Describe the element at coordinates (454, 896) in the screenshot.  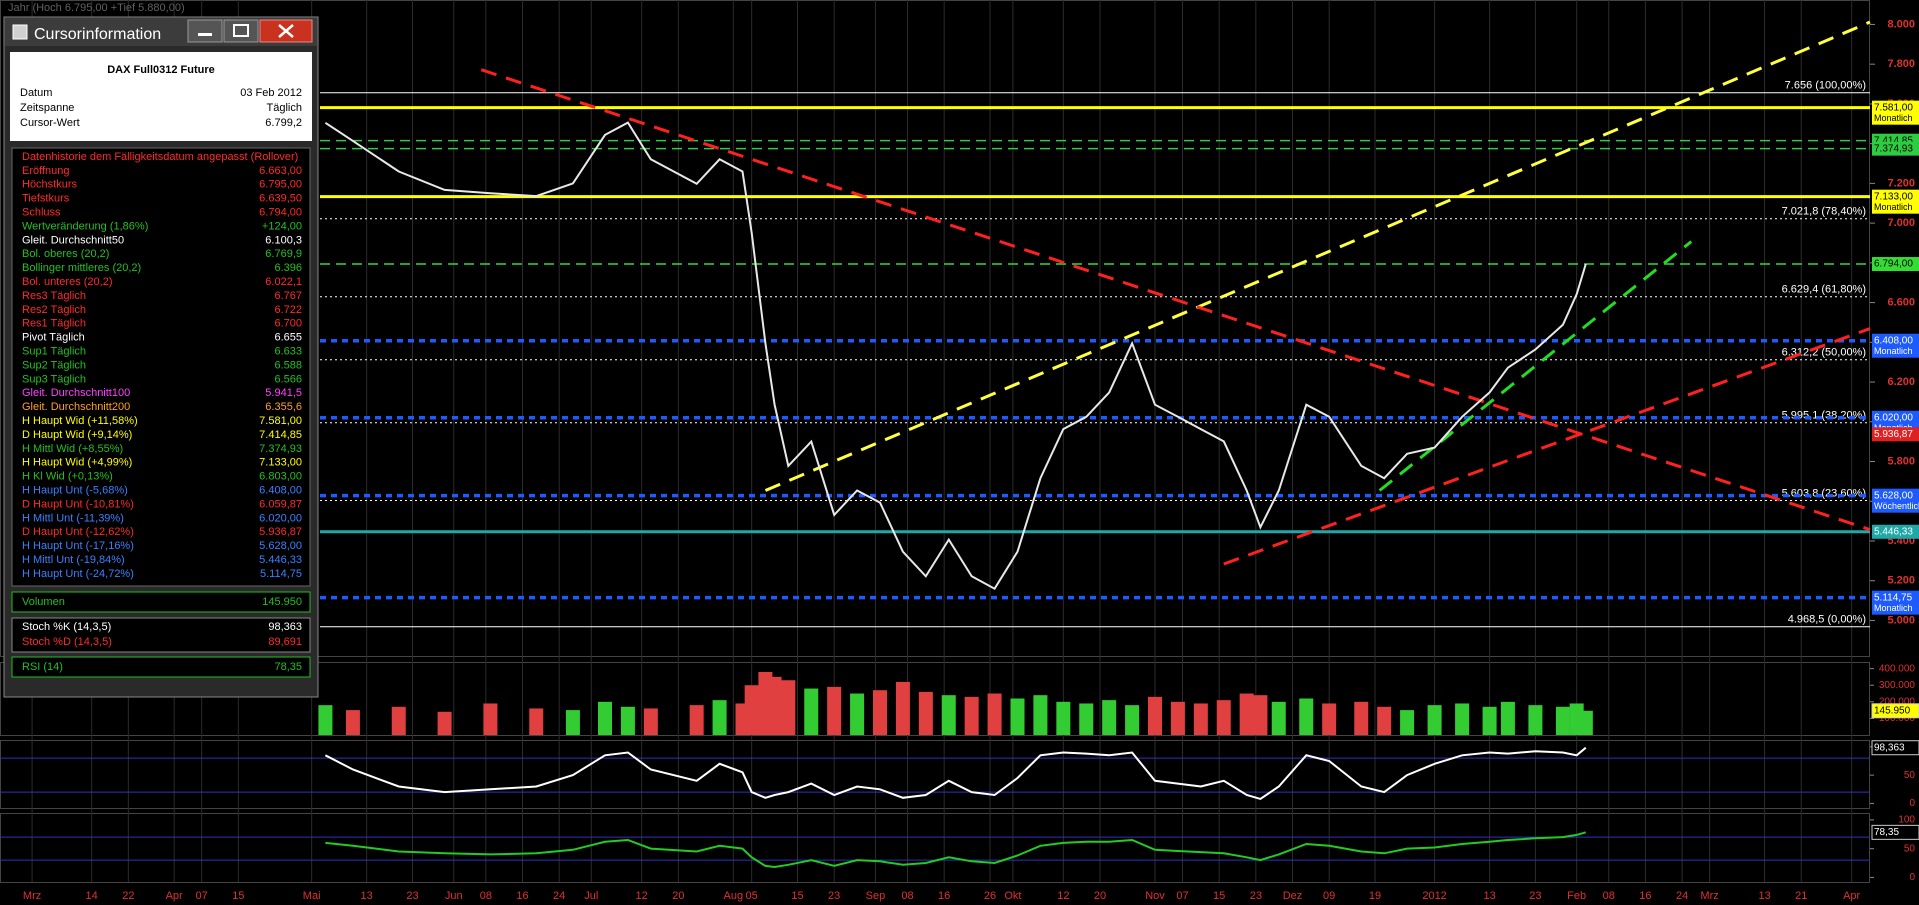
I see `x-tick-label: Jun` at that location.